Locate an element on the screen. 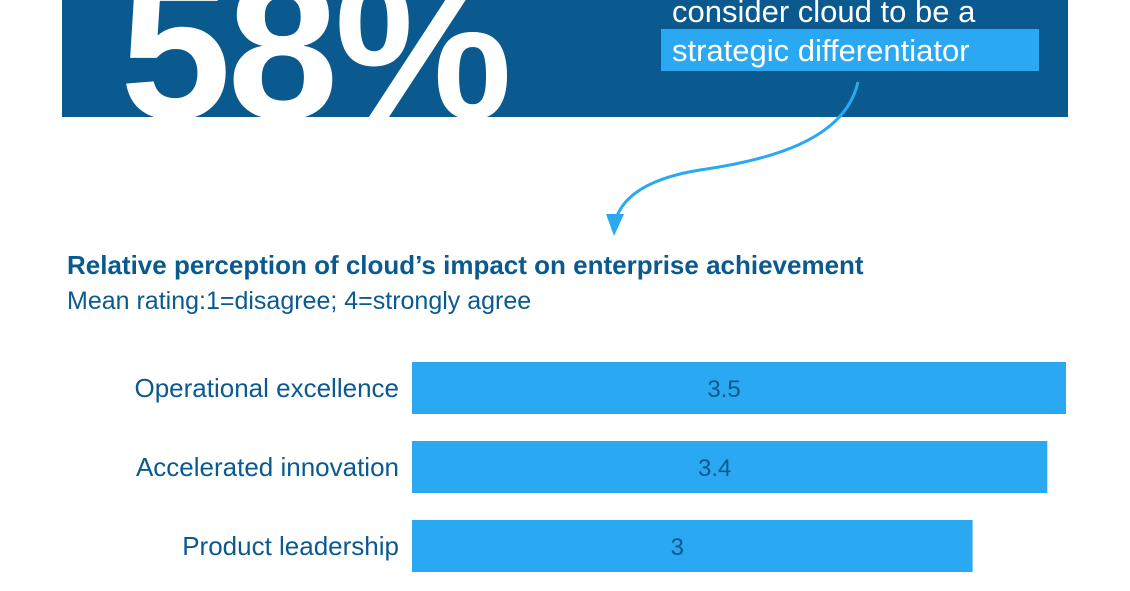 The height and width of the screenshot is (591, 1130). category-label: Product leadership is located at coordinates (290, 546).